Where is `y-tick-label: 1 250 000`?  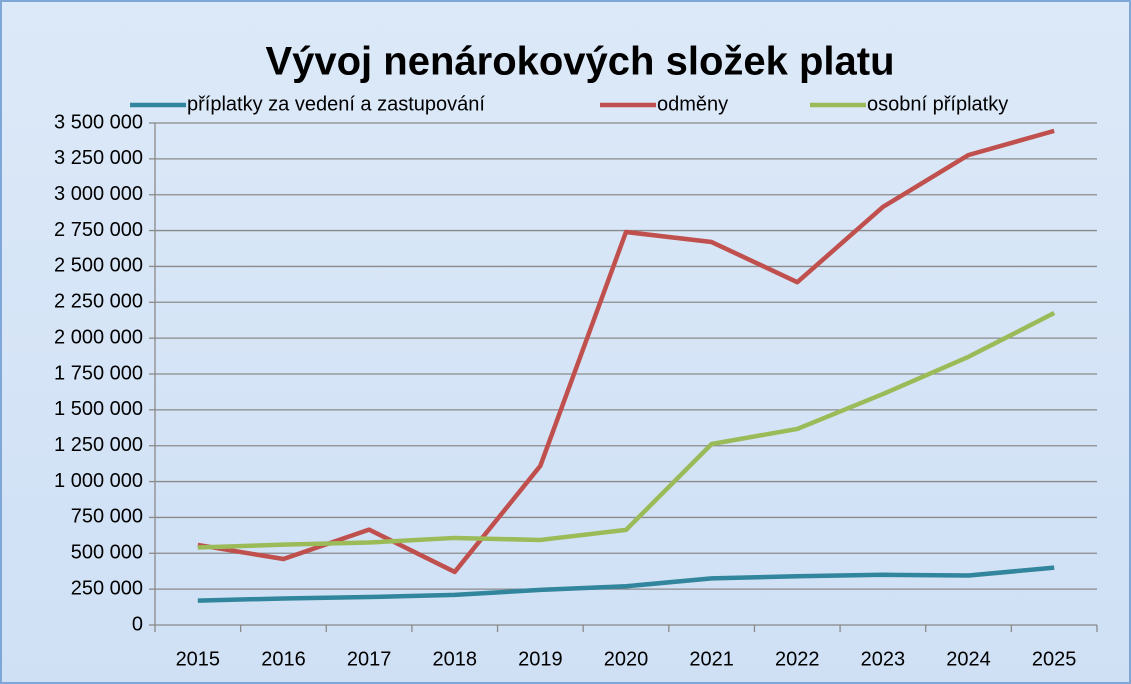 y-tick-label: 1 250 000 is located at coordinates (98, 445).